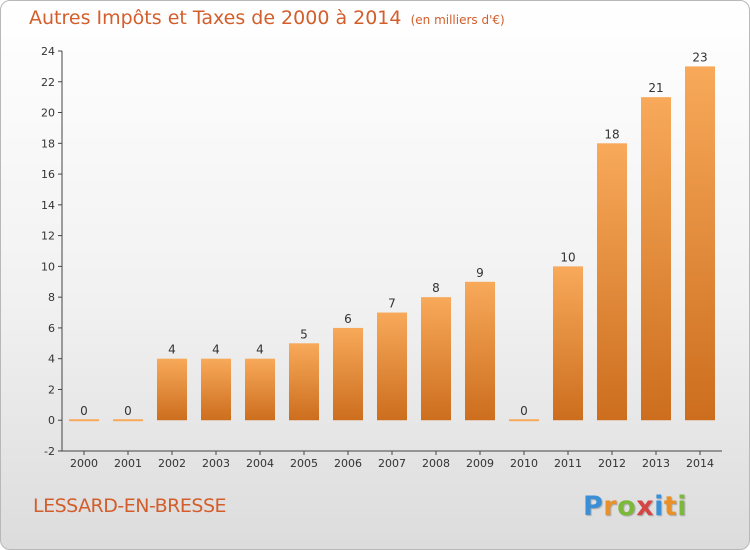 This screenshot has height=550, width=750. Describe the element at coordinates (392, 463) in the screenshot. I see `x-tick-label: 2007` at that location.